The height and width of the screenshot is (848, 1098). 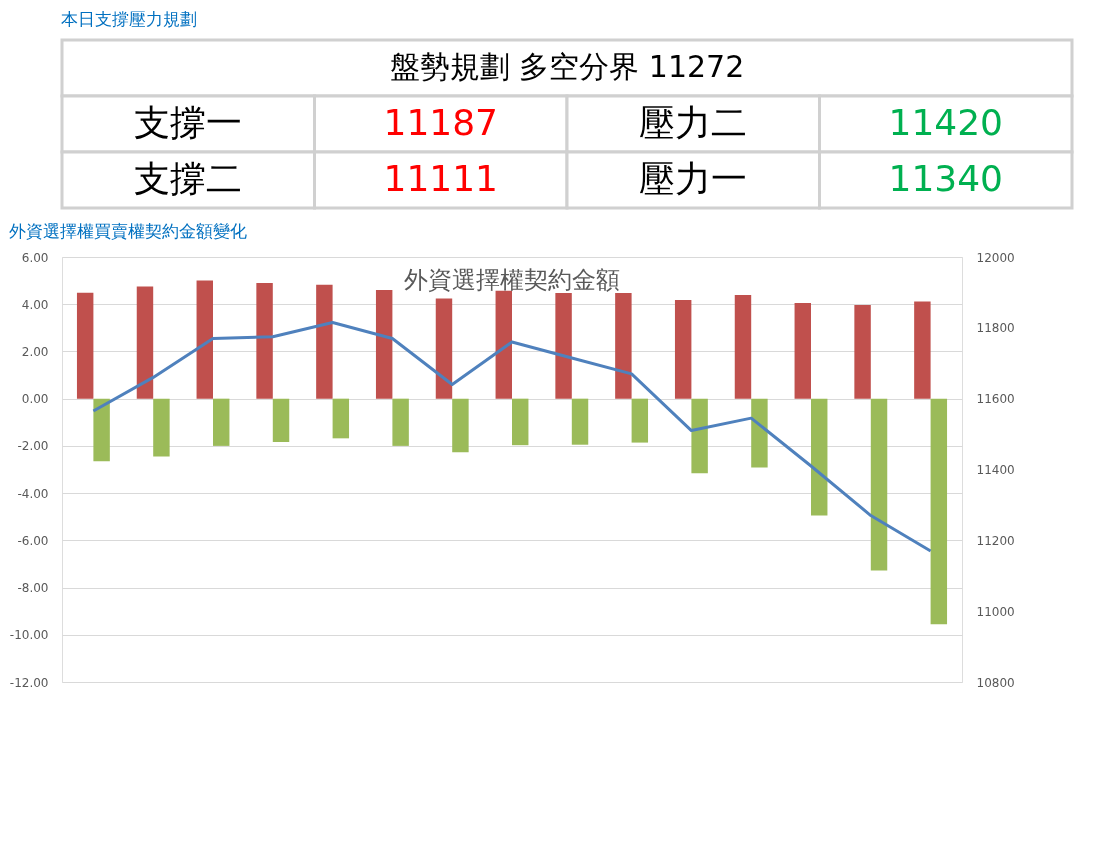 What do you see at coordinates (33, 540) in the screenshot?
I see `y-tick-label: -6.00` at bounding box center [33, 540].